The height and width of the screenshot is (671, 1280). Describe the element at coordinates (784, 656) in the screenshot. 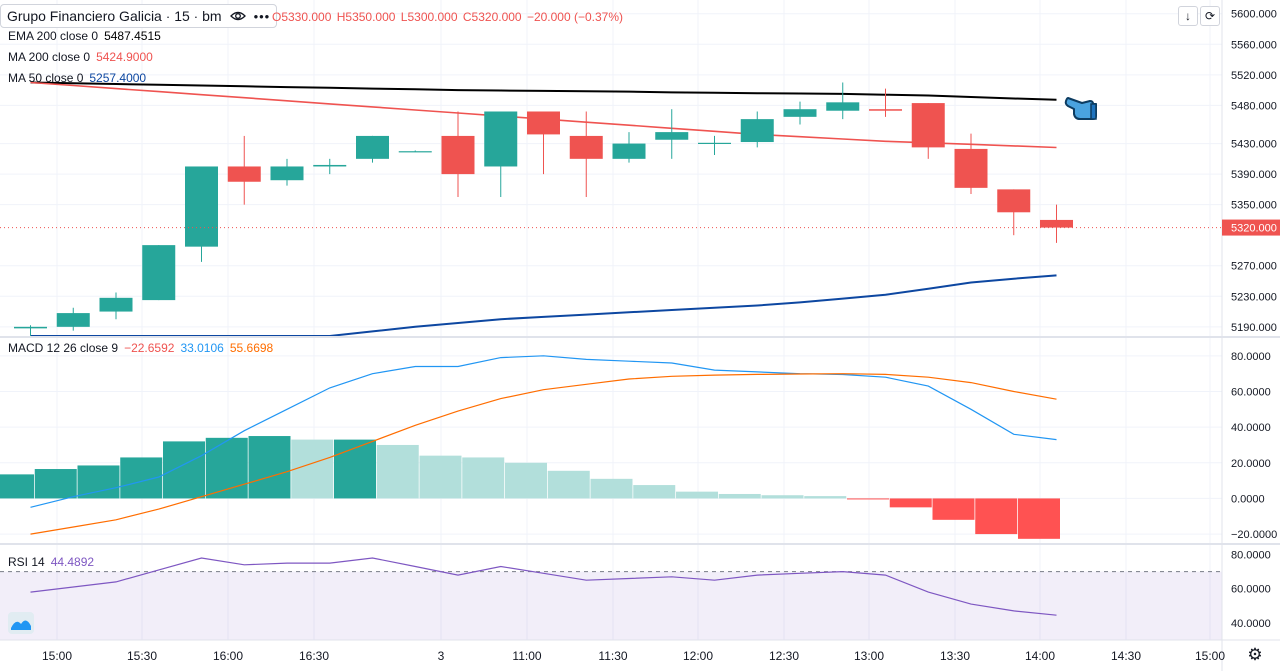

I see `time-tick-label: 12:30` at that location.